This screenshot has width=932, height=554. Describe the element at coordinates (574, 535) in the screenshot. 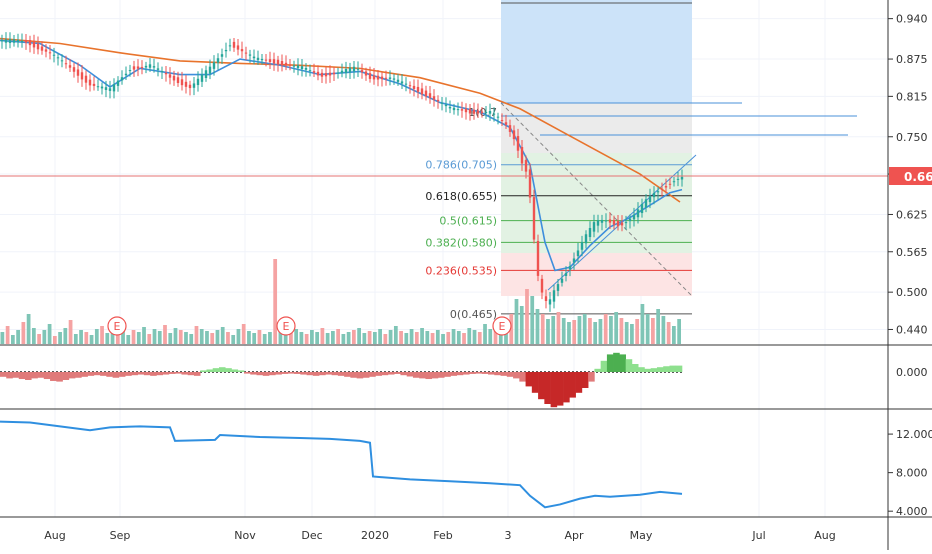

I see `time-tick-label: Apr` at that location.